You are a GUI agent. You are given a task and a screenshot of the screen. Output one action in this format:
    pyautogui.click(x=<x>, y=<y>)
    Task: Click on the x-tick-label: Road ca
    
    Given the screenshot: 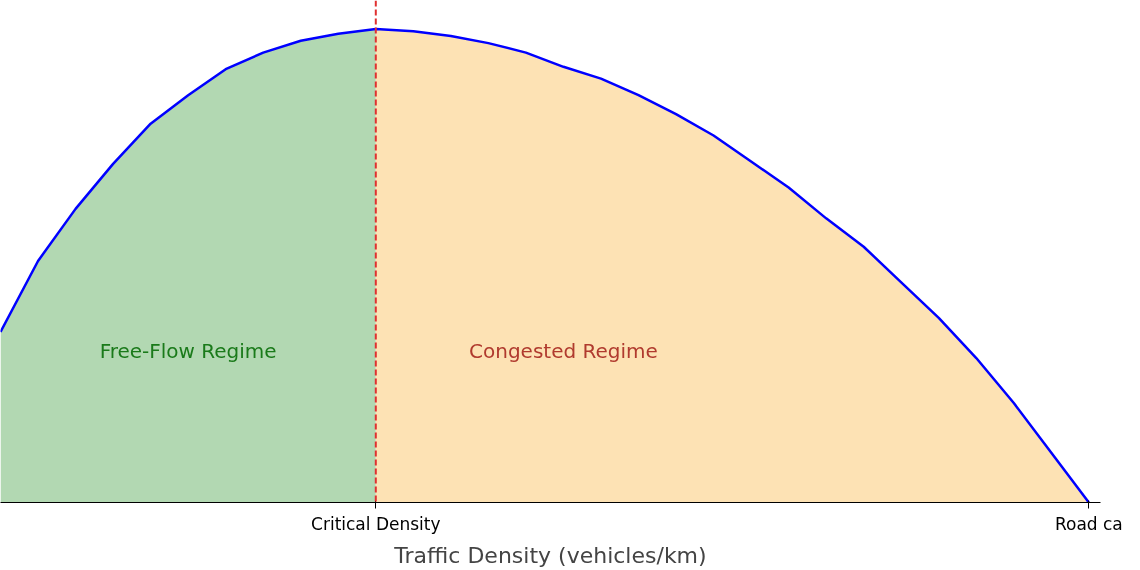 What is the action you would take?
    pyautogui.click(x=1088, y=523)
    